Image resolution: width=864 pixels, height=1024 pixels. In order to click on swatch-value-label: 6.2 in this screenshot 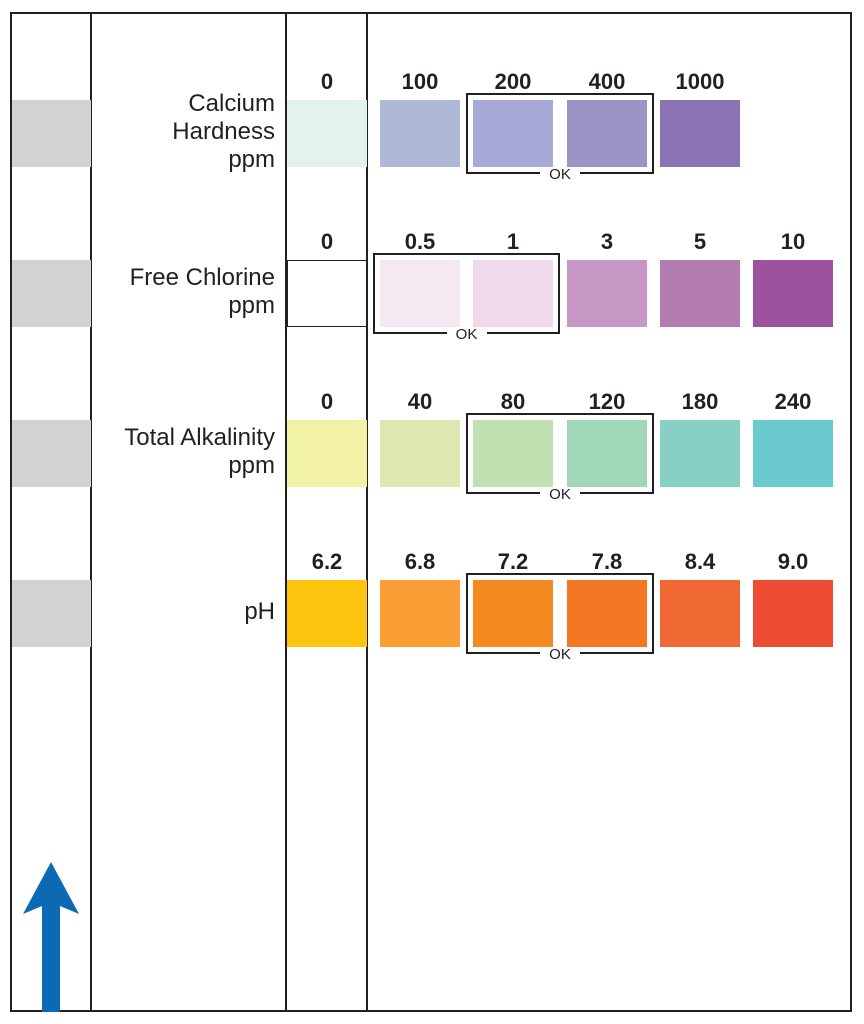, I will do `click(327, 561)`.